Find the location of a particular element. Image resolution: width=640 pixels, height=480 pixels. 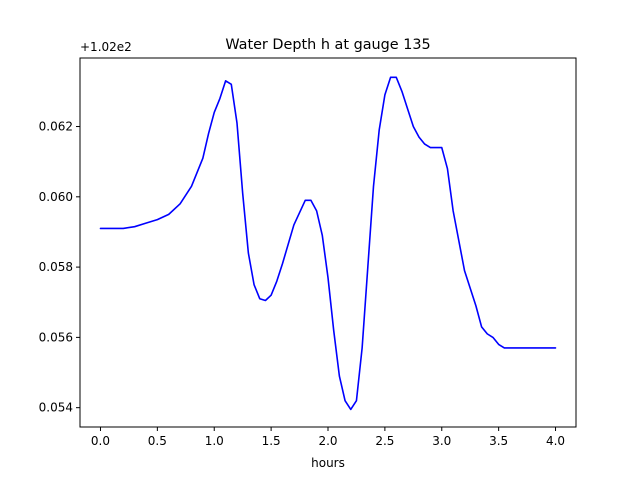

x-tick-label: 1.0 is located at coordinates (214, 441).